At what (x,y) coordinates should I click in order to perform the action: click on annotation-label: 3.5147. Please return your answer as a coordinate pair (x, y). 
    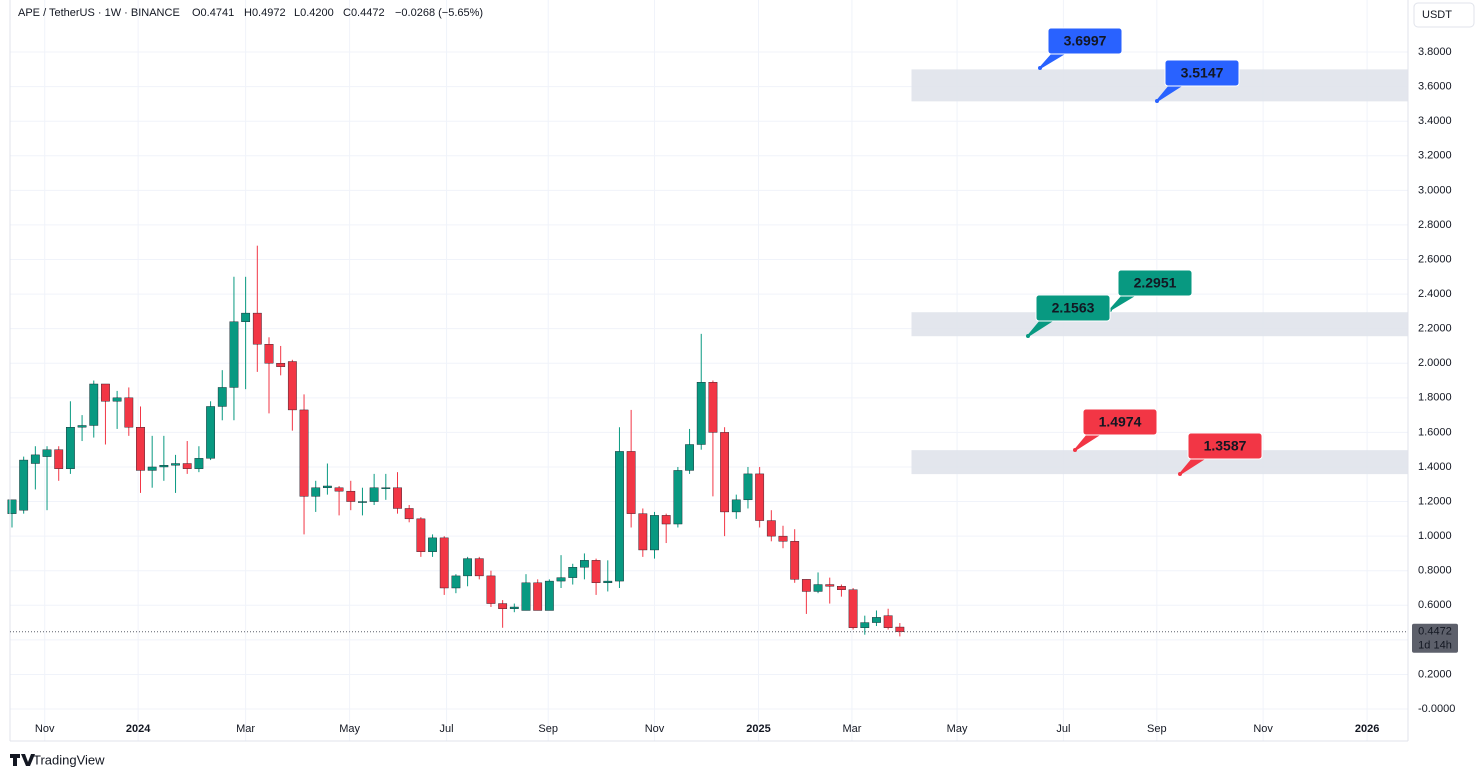
    Looking at the image, I should click on (1202, 73).